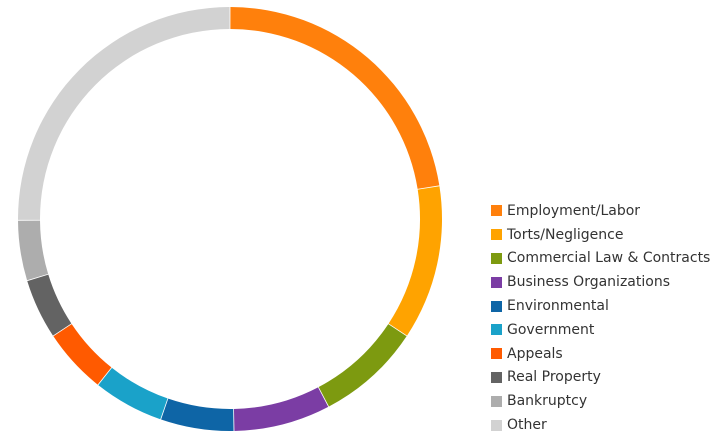 This screenshot has height=437, width=727. I want to click on legend-label: Other, so click(527, 425).